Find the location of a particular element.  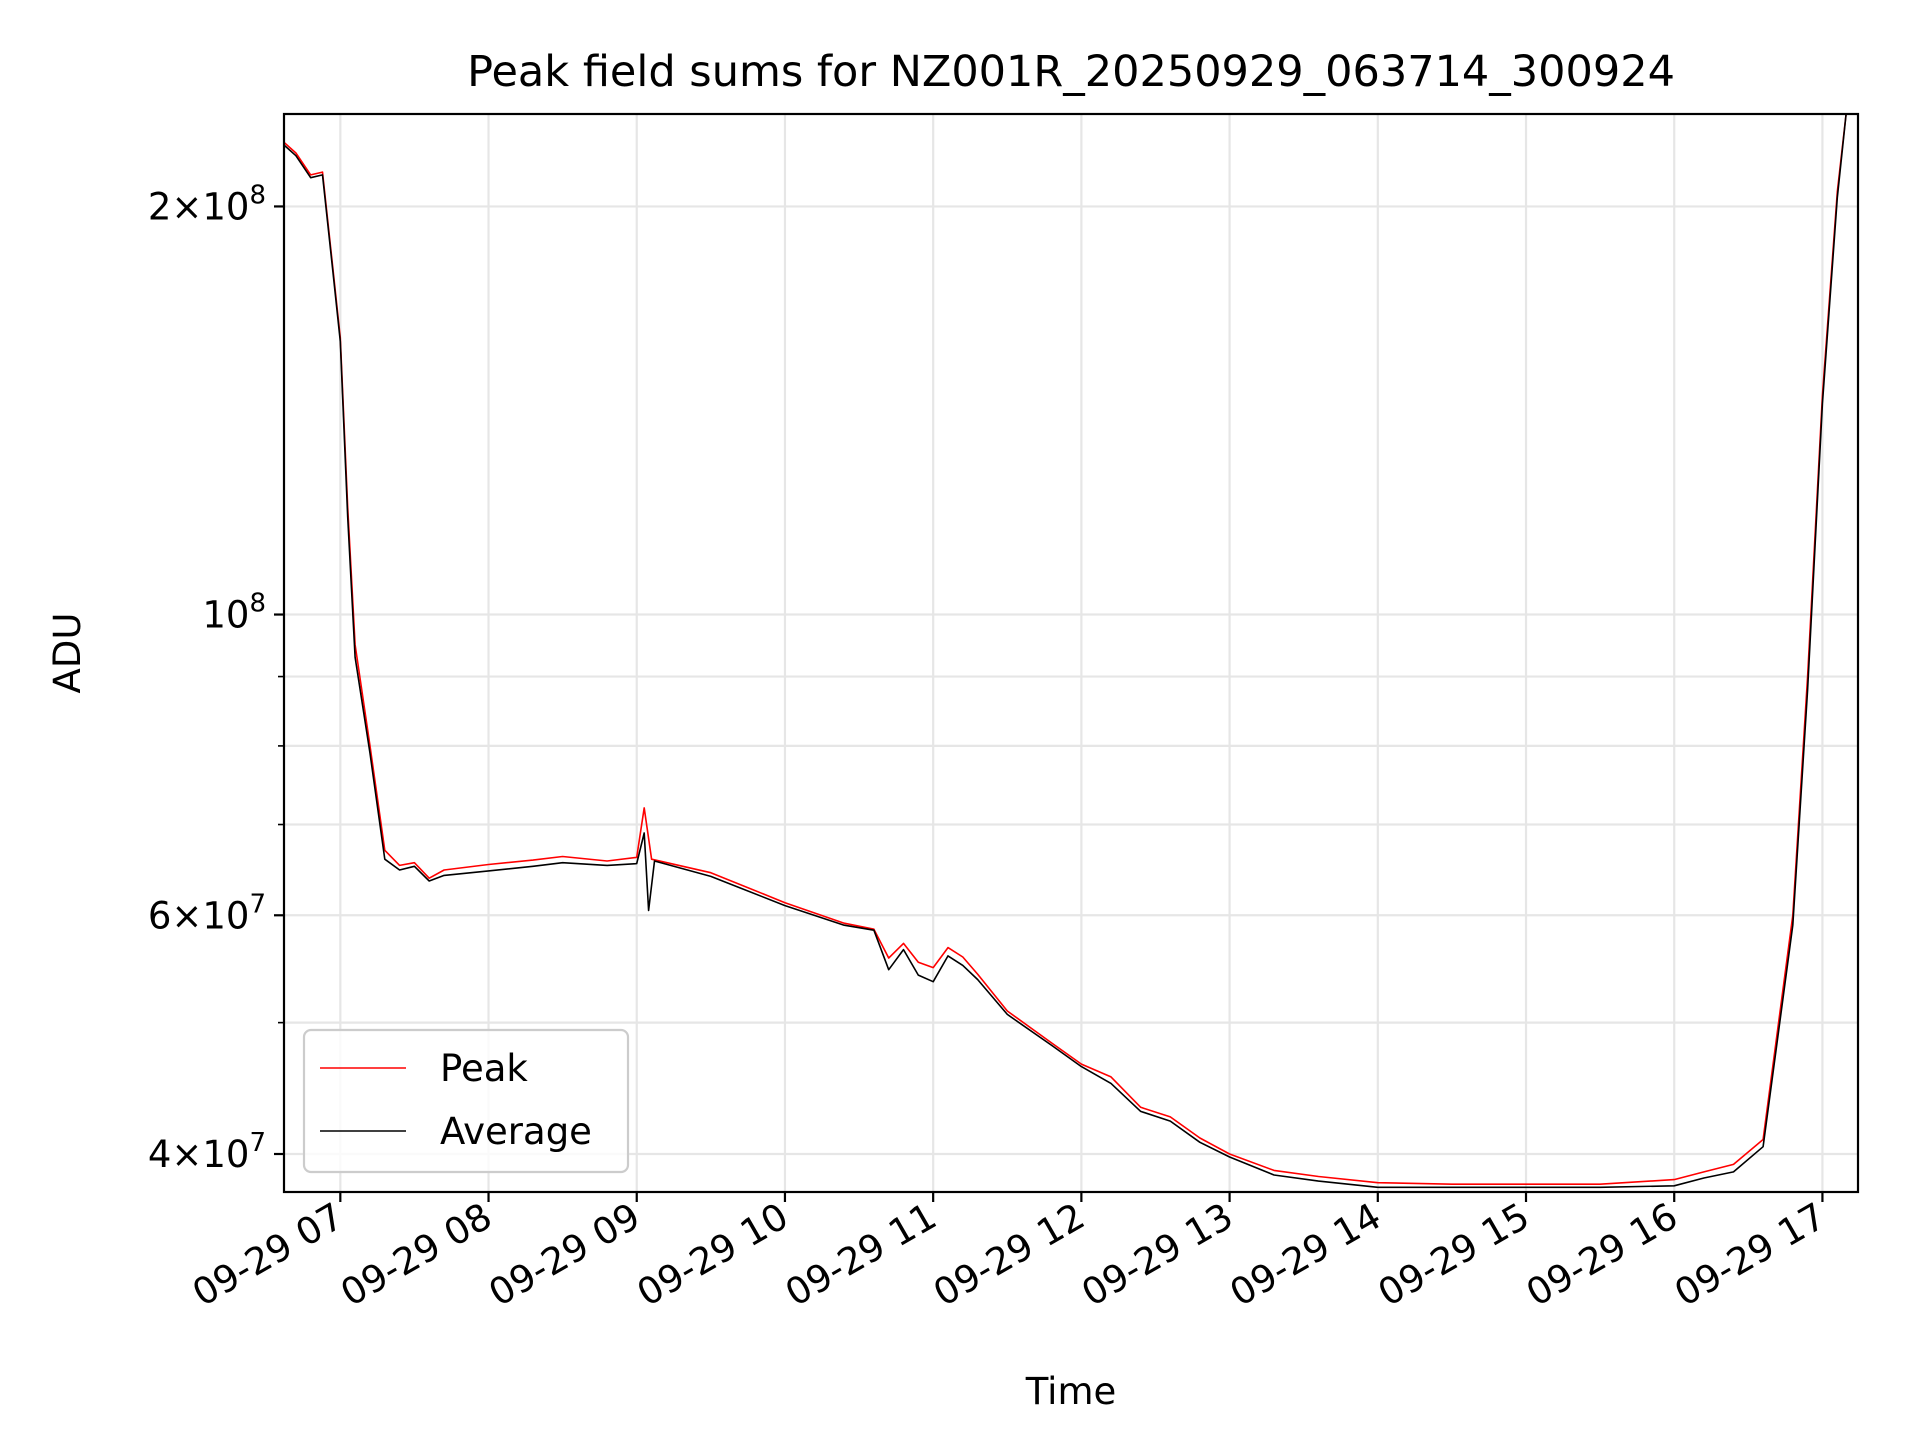

y-axis-label: ADU is located at coordinates (67, 653).